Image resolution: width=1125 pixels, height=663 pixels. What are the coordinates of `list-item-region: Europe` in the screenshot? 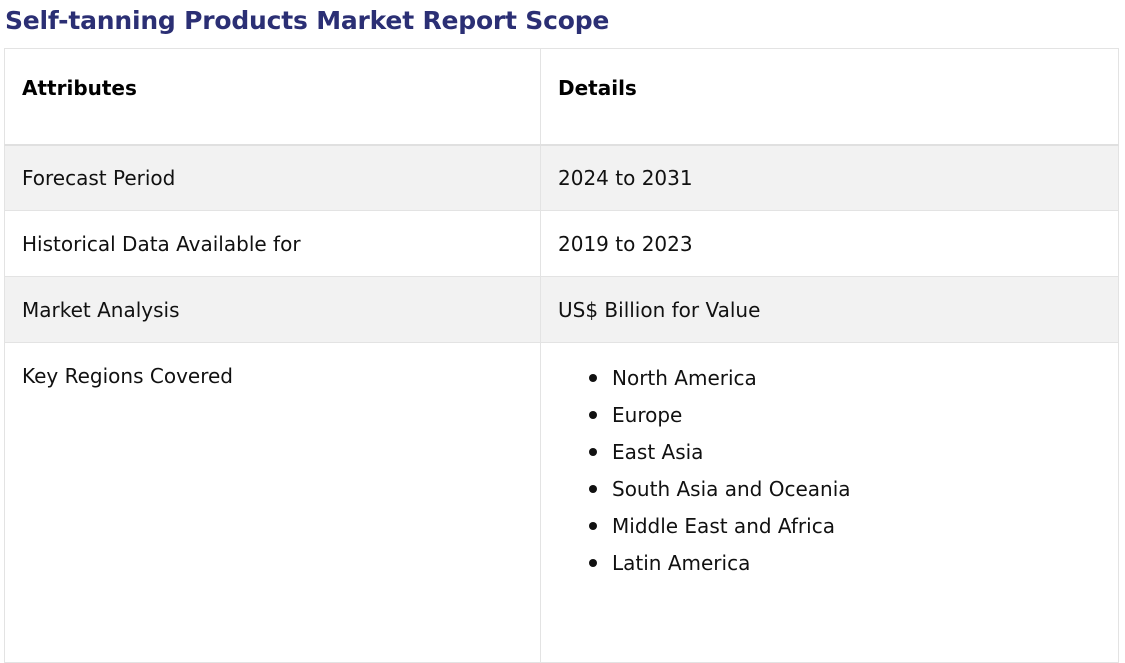 It's located at (845, 419).